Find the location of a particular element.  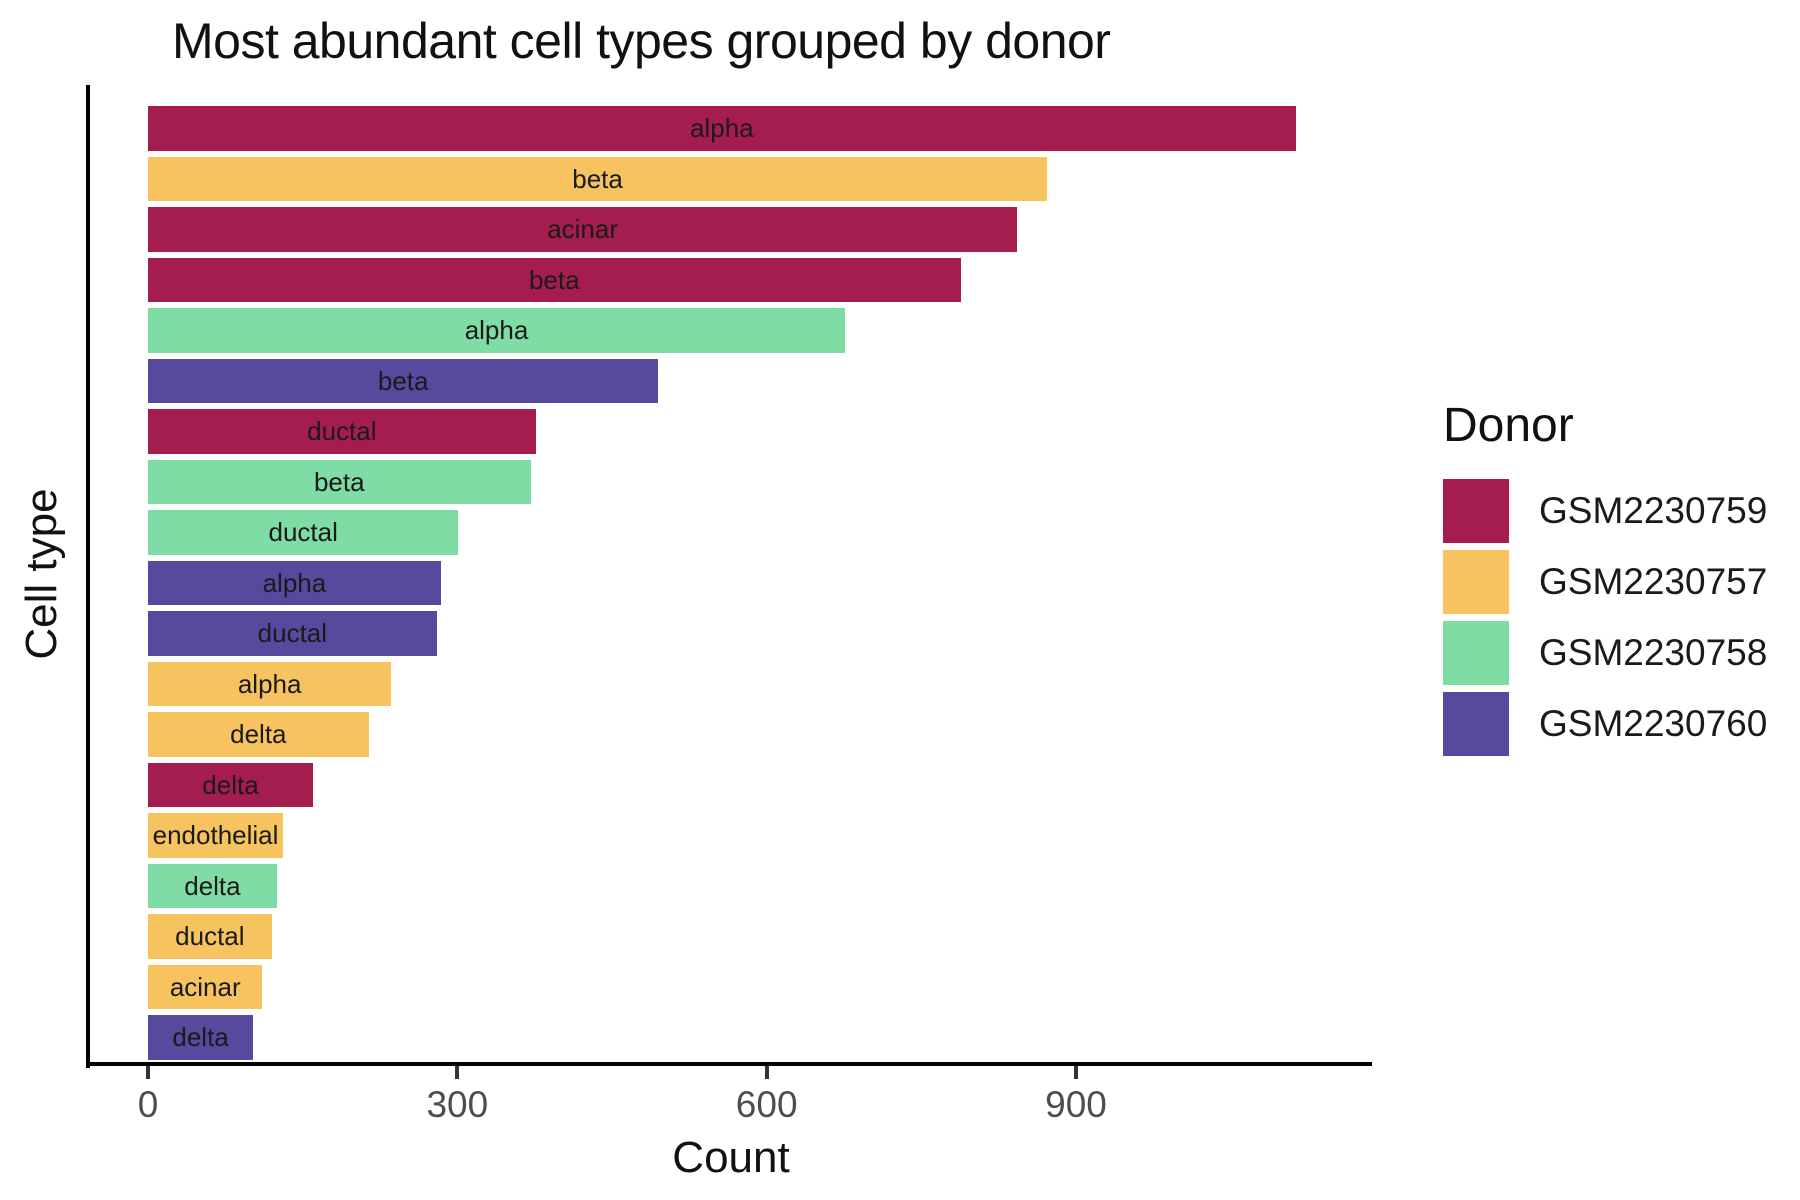

bar-ductal-GSM2230757: ductal is located at coordinates (210, 936).